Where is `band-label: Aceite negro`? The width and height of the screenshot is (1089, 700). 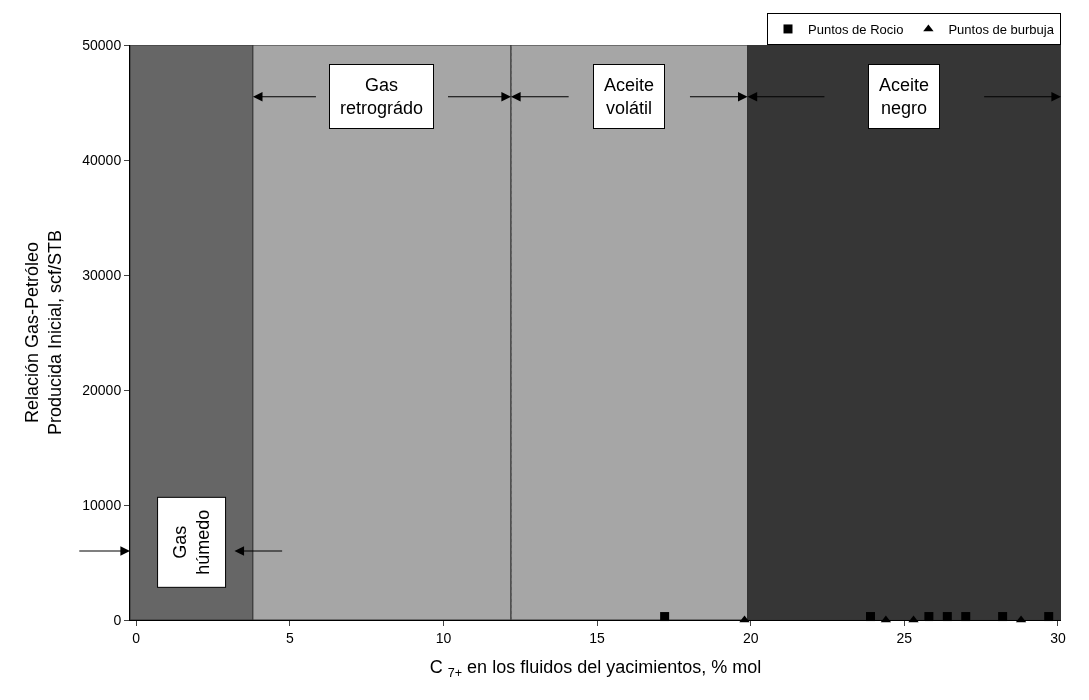 band-label: Aceite negro is located at coordinates (904, 97).